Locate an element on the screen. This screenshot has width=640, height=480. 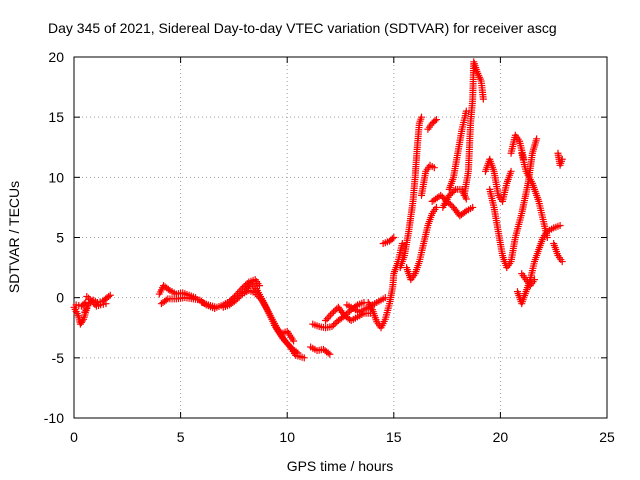
x-axis-label: GPS time / hours is located at coordinates (340, 466).